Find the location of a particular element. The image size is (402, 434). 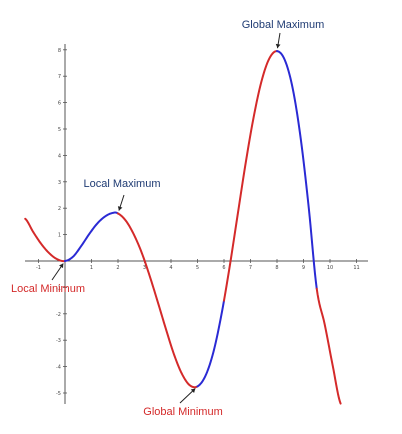

global-minimum-label: Global Minimum is located at coordinates (182, 412).